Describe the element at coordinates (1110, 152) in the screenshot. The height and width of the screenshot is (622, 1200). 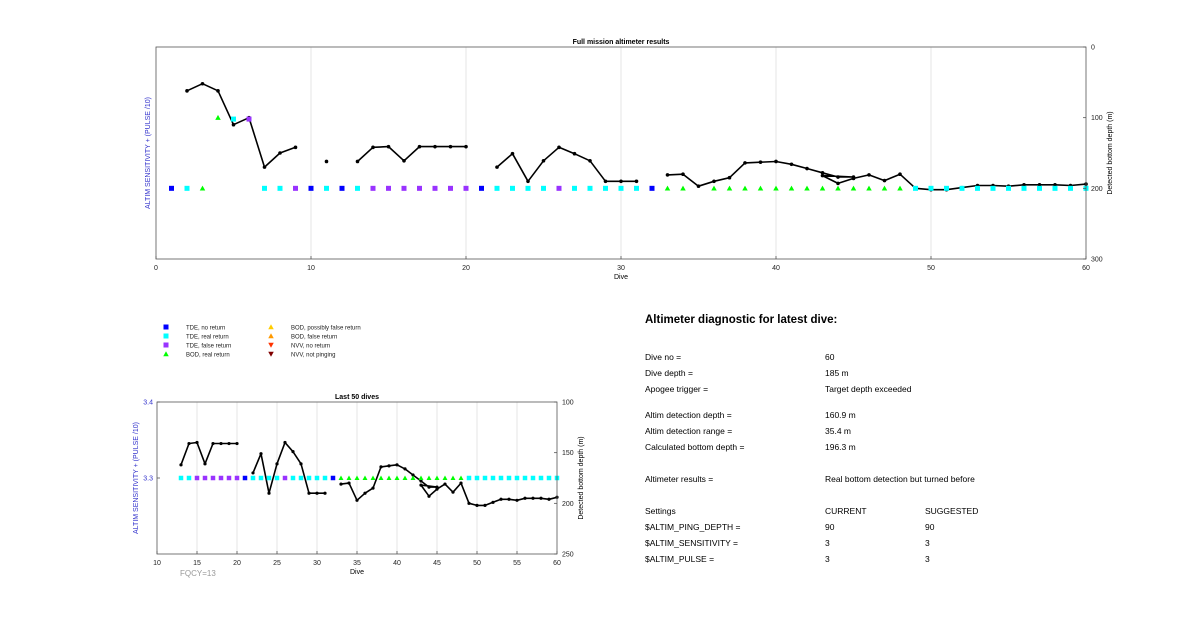
I see `y2-axis-label: Detected bottom depth (m)` at that location.